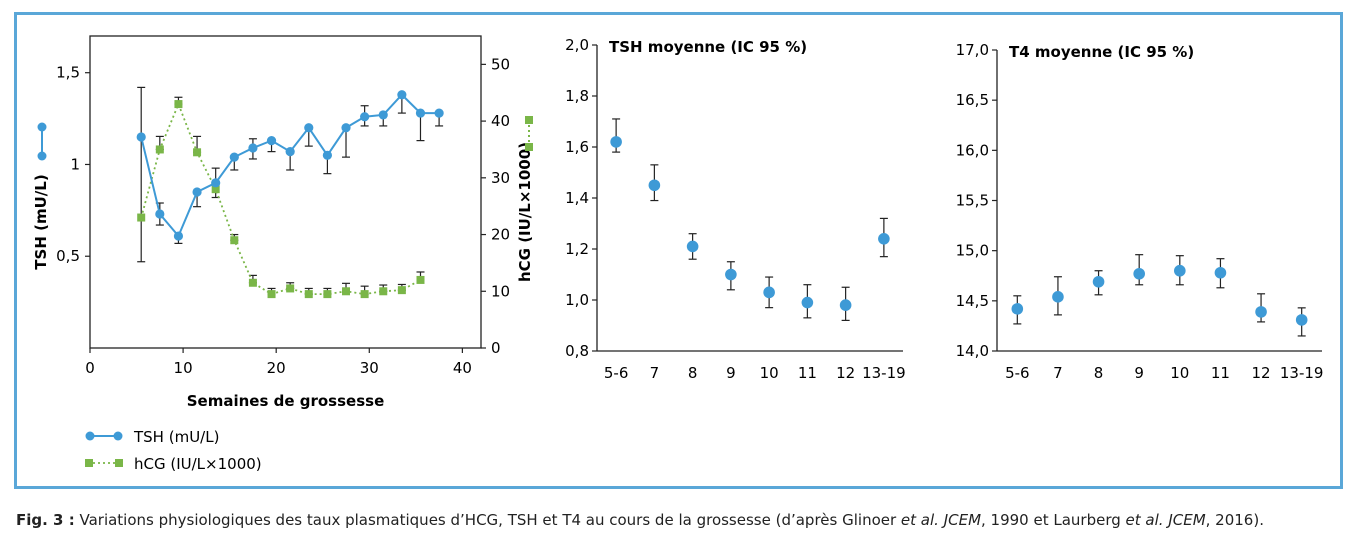 The height and width of the screenshot is (552, 1354). Describe the element at coordinates (525, 212) in the screenshot. I see `y2-axis-label: hCG (IU/L×1000)` at that location.